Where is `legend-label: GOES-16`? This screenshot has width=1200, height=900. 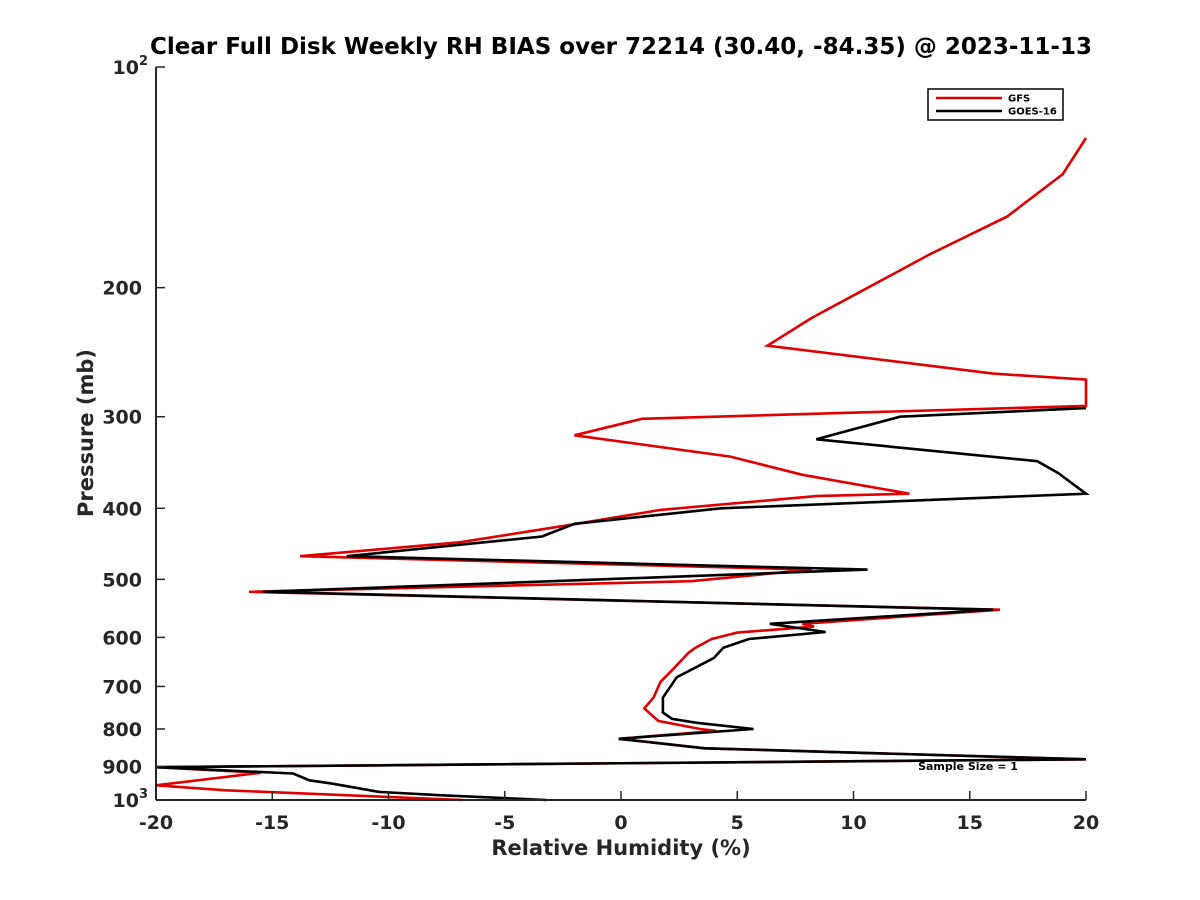
legend-label: GOES-16 is located at coordinates (1032, 112).